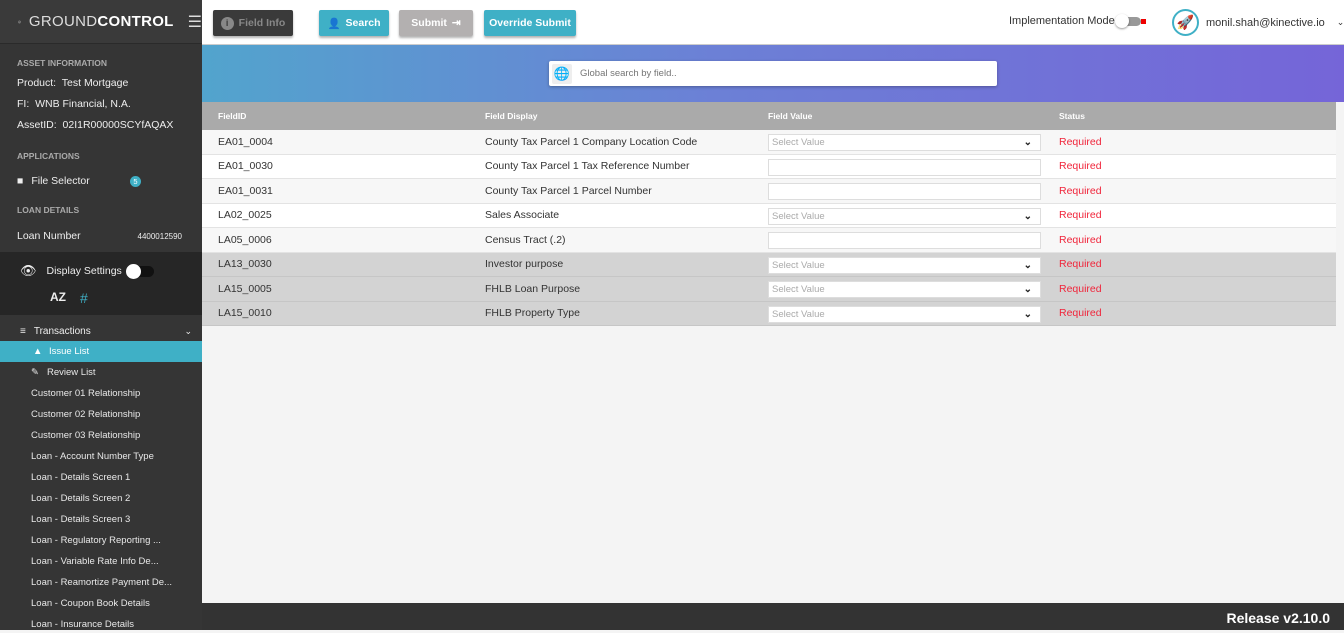 Image resolution: width=1344 pixels, height=633 pixels. I want to click on applications-section-title: APPLICATIONS, so click(48, 156).